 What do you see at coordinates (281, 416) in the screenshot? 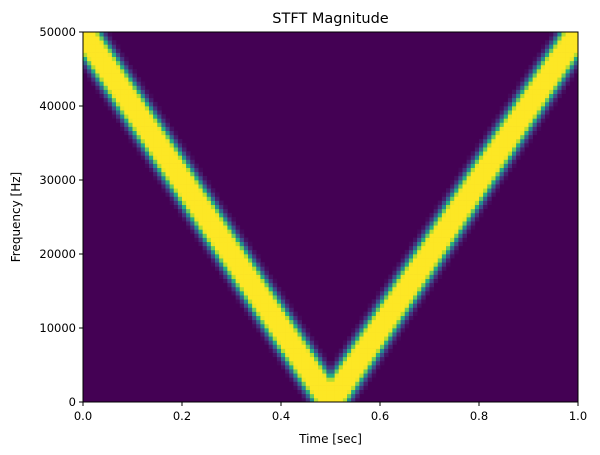
I see `x-tick-label: 0.4` at bounding box center [281, 416].